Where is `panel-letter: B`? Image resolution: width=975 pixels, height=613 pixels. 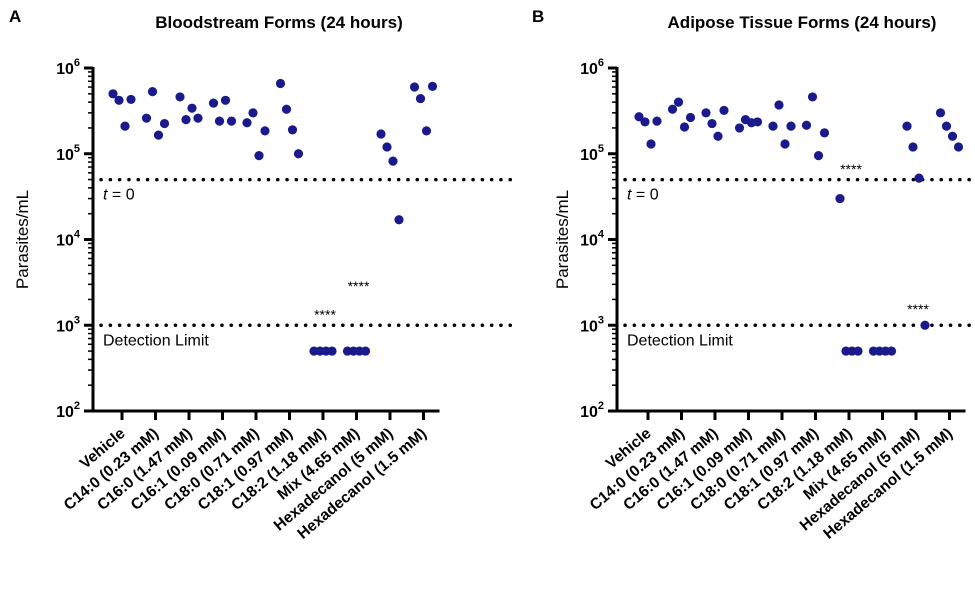 panel-letter: B is located at coordinates (538, 16).